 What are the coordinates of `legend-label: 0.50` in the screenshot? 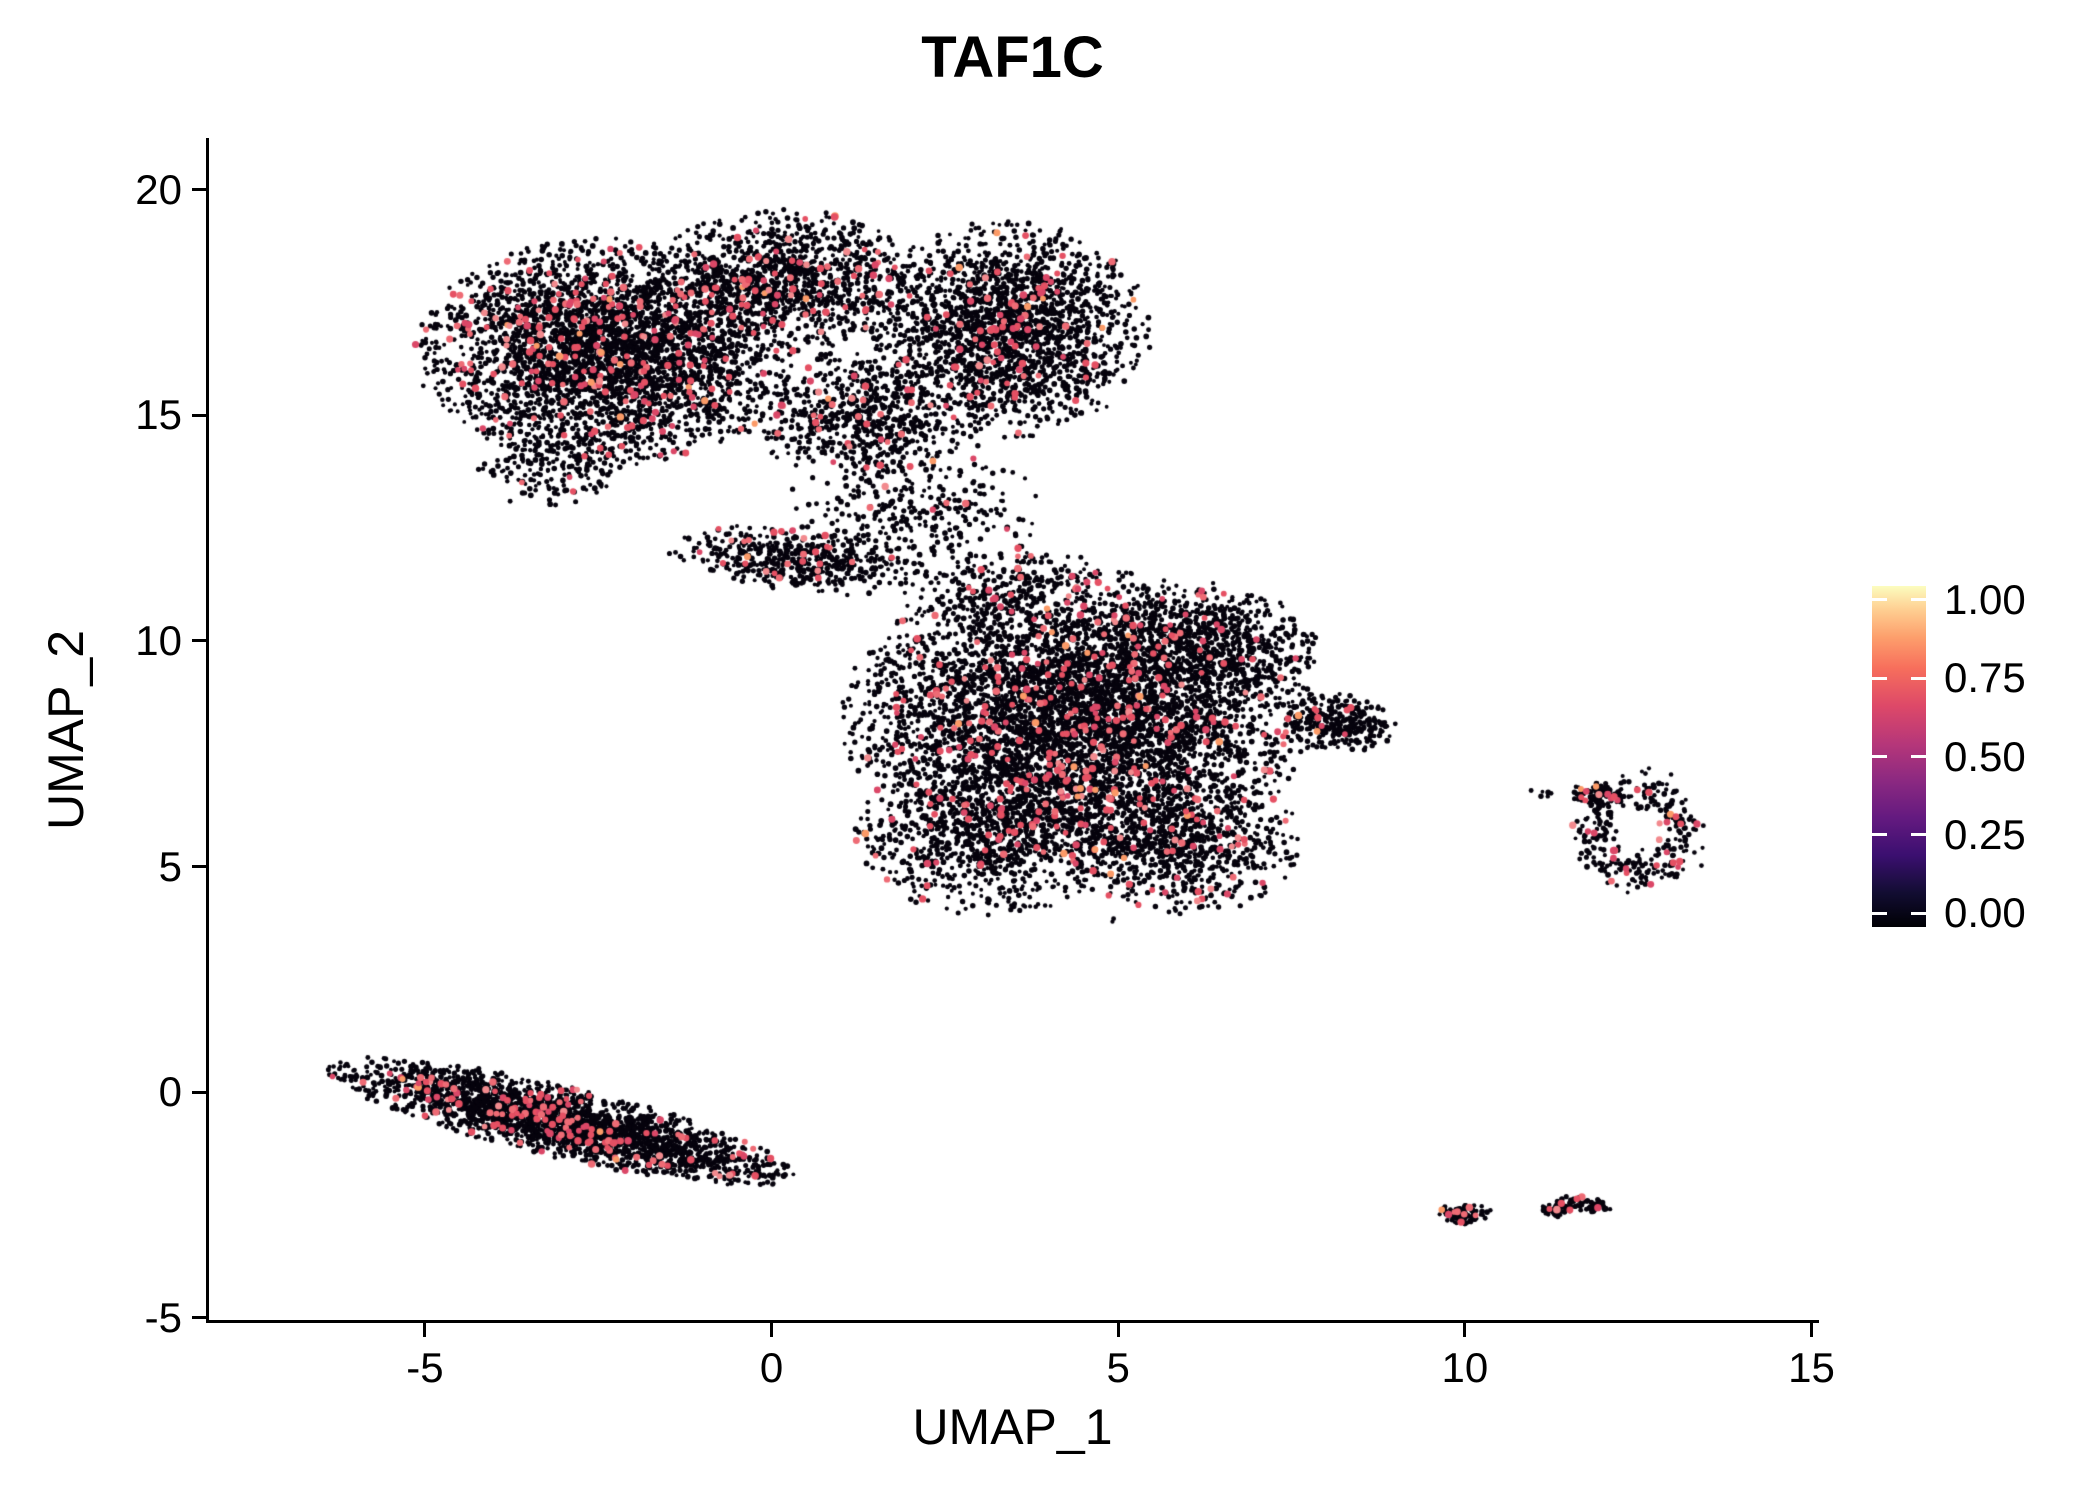 It's located at (1985, 756).